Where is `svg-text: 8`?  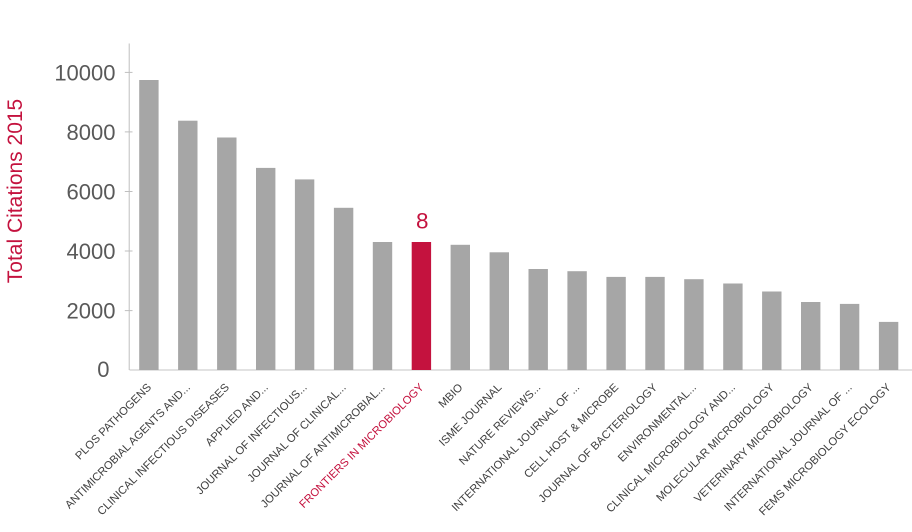 svg-text: 8 is located at coordinates (422, 221).